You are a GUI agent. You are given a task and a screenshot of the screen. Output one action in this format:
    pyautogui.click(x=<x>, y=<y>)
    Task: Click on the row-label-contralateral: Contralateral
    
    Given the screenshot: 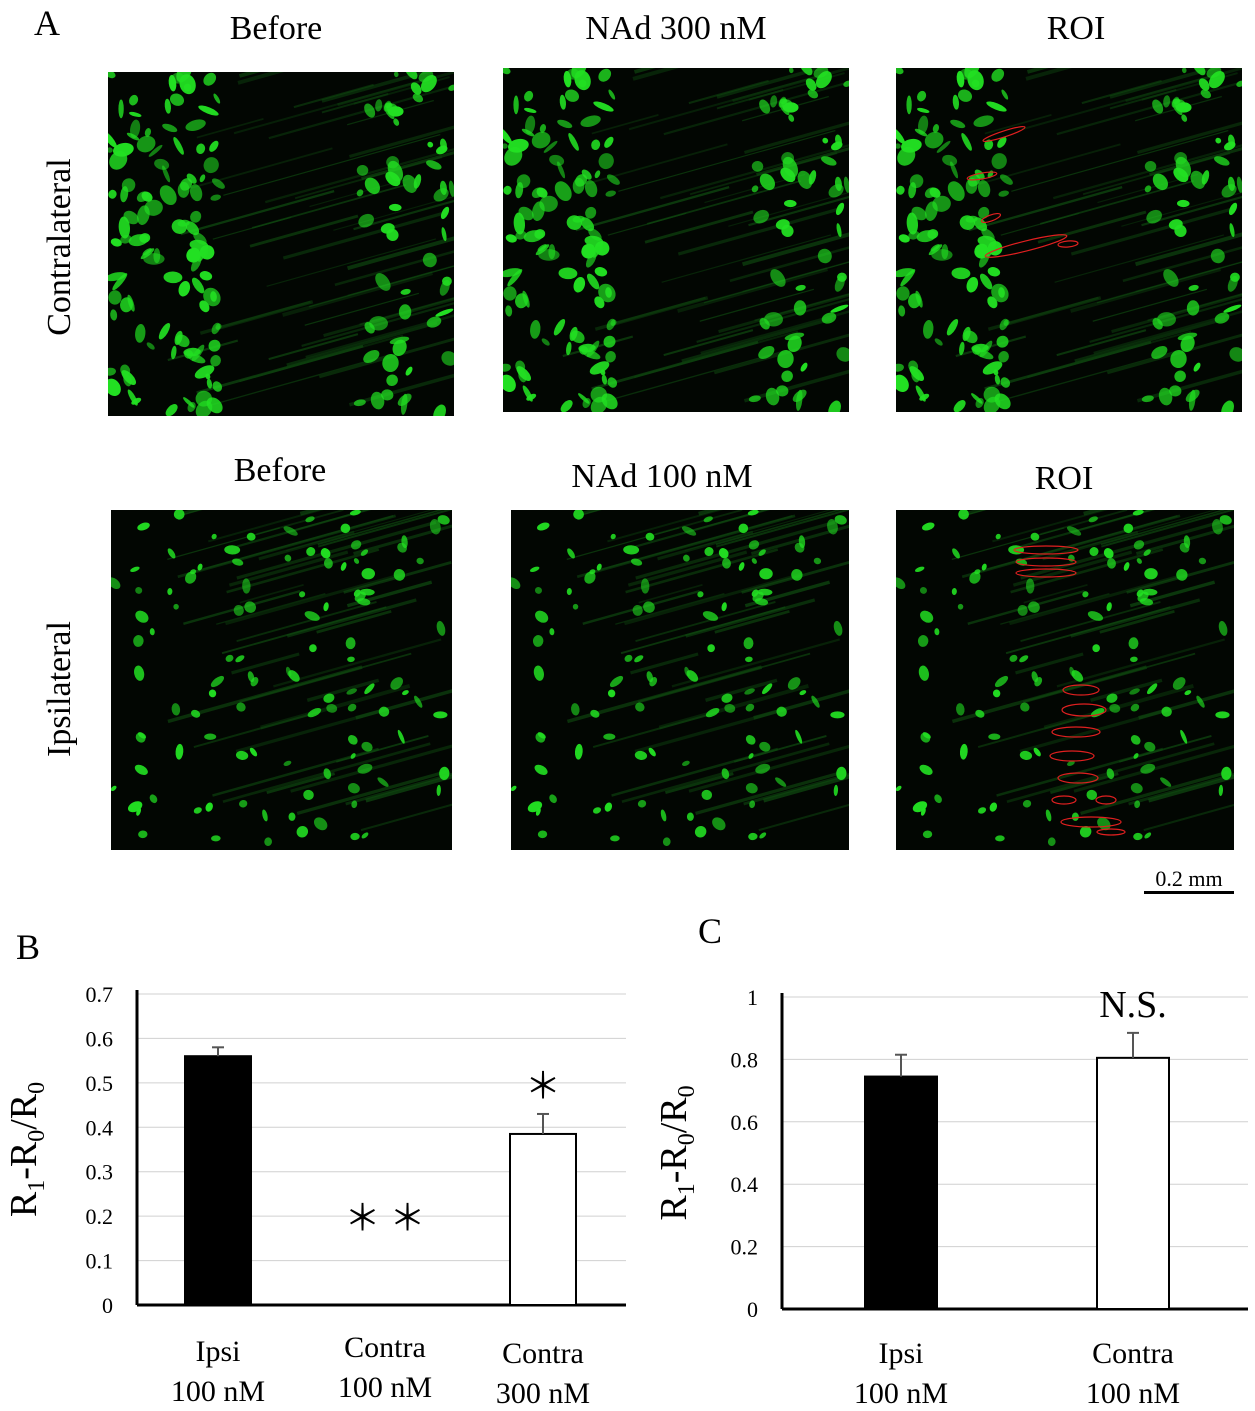 What is the action you would take?
    pyautogui.click(x=59, y=247)
    